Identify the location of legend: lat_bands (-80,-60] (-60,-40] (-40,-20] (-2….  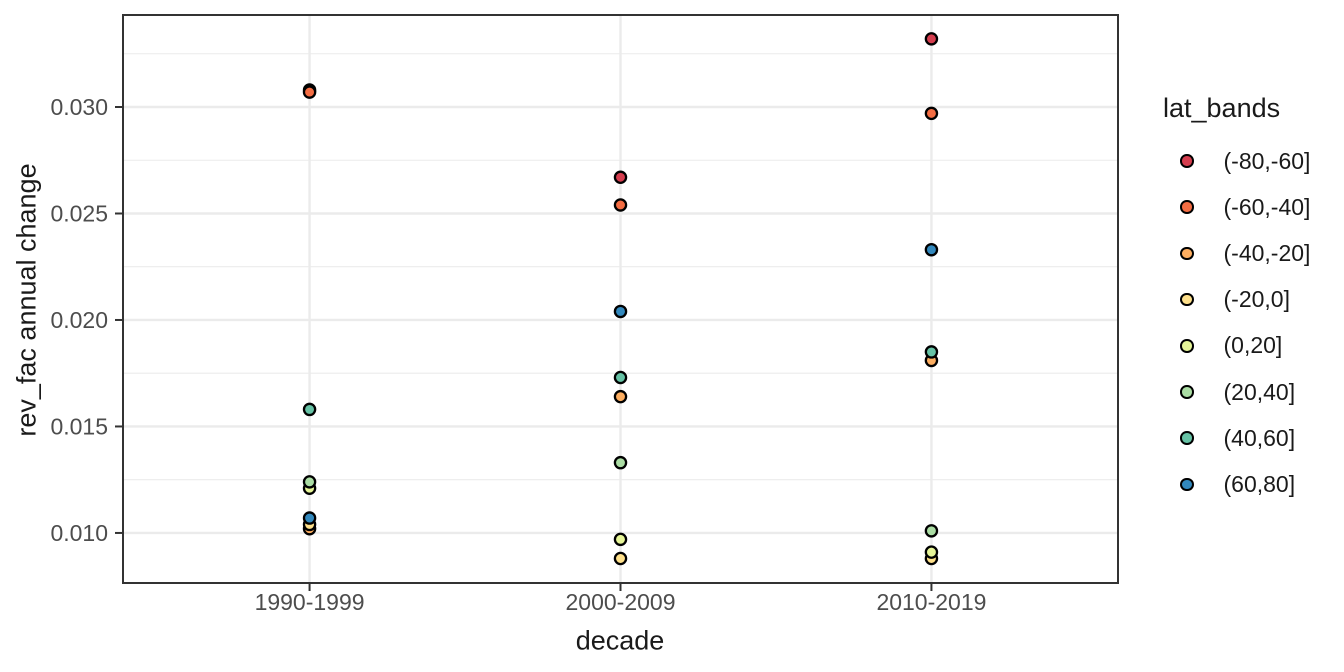
(1253, 295).